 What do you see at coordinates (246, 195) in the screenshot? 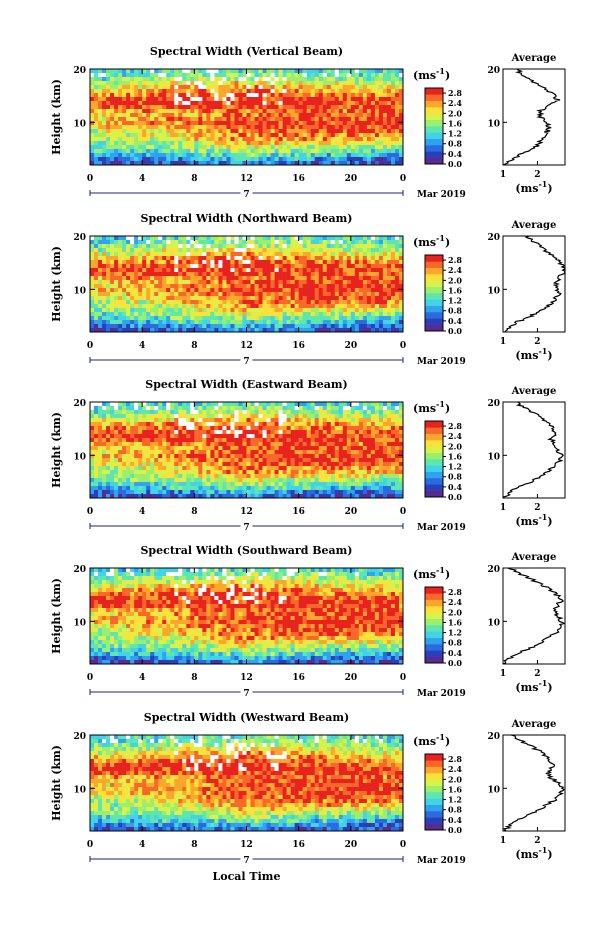
I see `date-day-label: 7` at bounding box center [246, 195].